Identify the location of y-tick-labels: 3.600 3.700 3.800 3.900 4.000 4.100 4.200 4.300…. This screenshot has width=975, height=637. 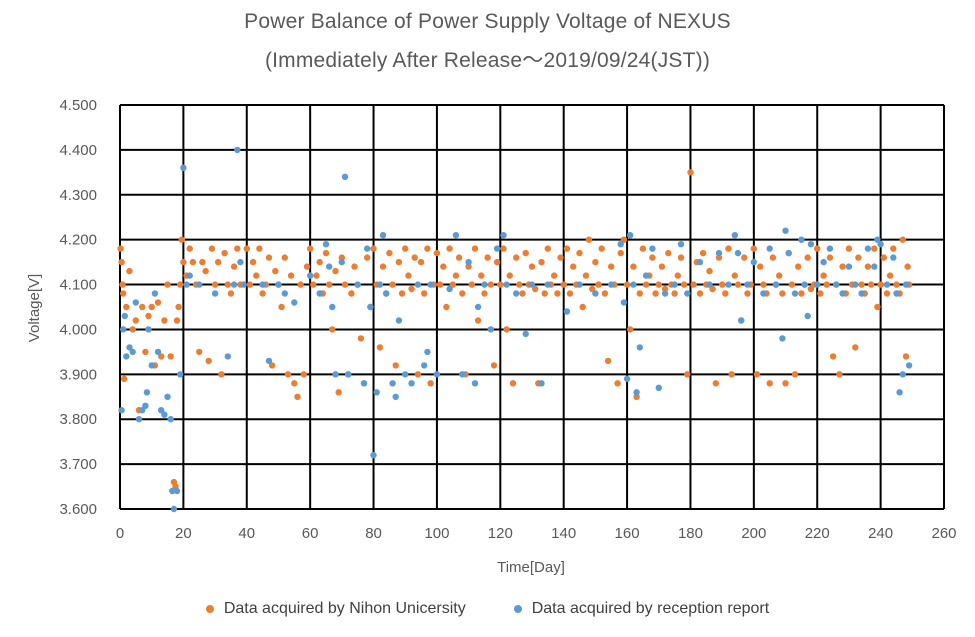
(78, 307).